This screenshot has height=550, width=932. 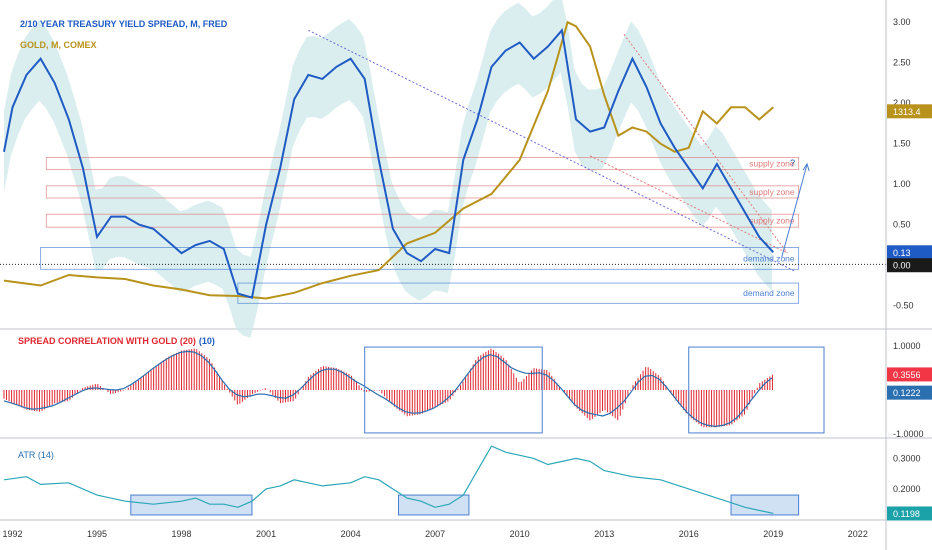 I want to click on atr-line, so click(x=388, y=479).